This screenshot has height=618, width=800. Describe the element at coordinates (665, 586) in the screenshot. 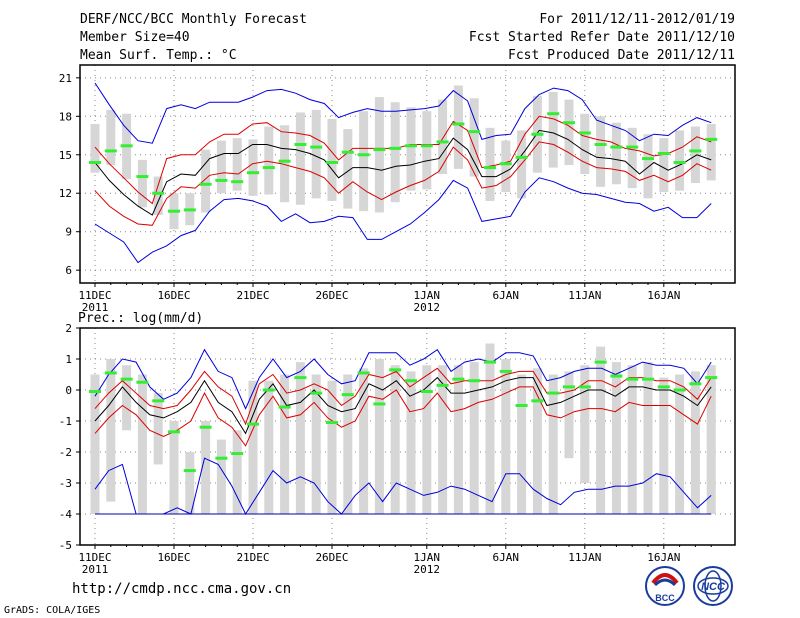

I see `bcc-logo: BCC` at that location.